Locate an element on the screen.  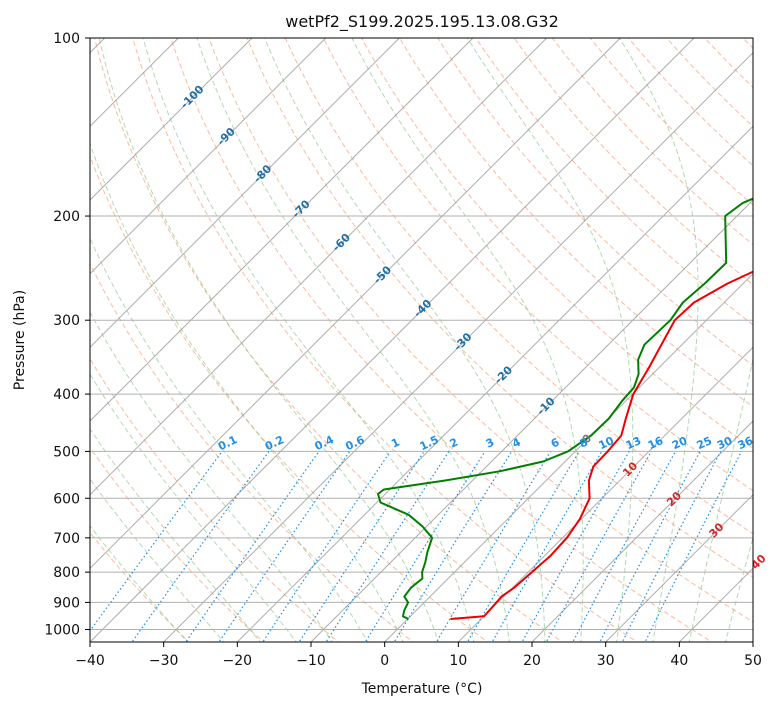
y-tick-label: 900 is located at coordinates (66, 603).